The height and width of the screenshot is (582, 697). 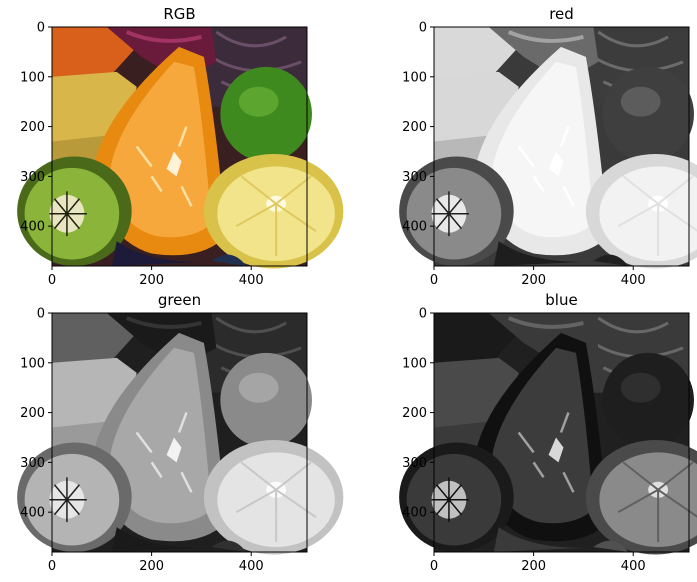 I want to click on subplot-title: green, so click(x=179, y=300).